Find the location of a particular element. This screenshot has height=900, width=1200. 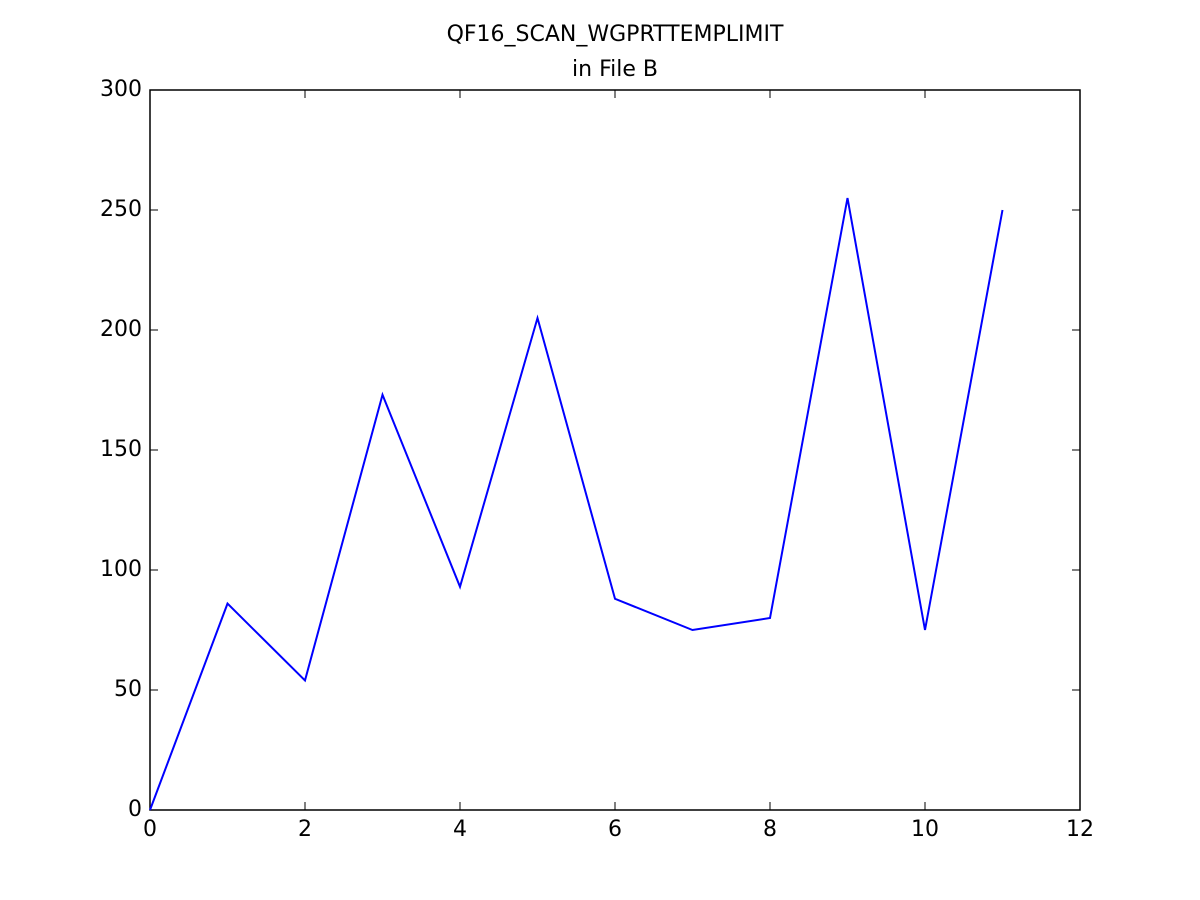

x-tick-label: 4 is located at coordinates (460, 829).